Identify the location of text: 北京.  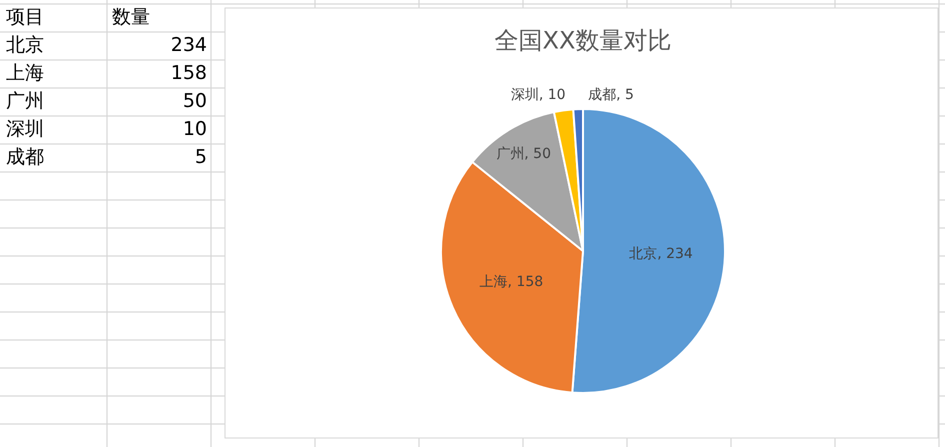
(25, 45).